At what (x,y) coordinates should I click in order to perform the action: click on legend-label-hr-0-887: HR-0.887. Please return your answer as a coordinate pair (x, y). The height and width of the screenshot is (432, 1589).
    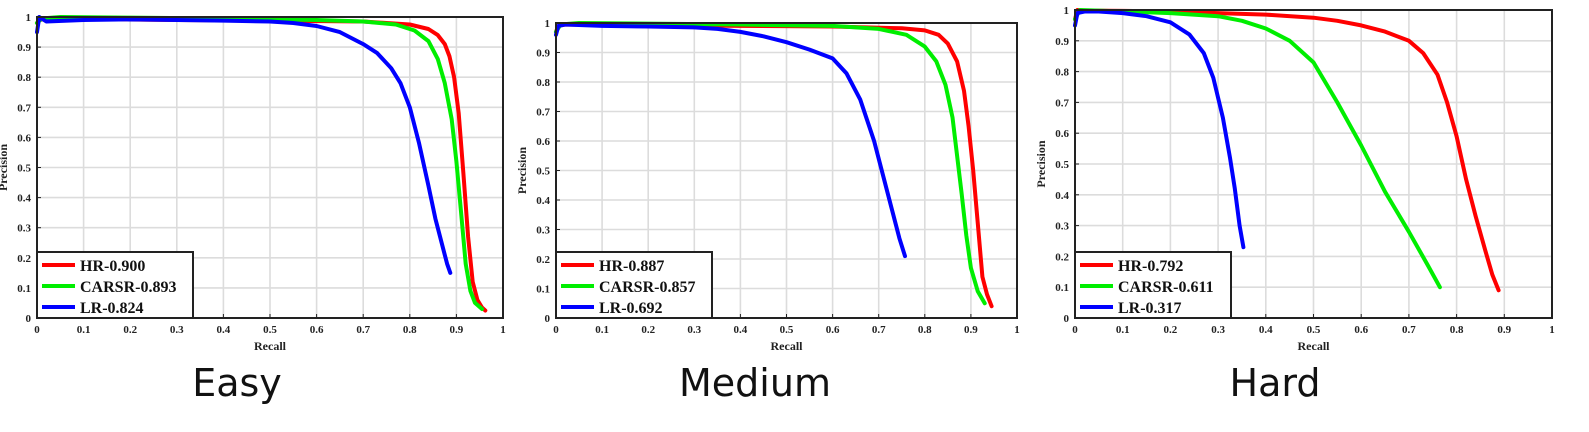
    Looking at the image, I should click on (631, 266).